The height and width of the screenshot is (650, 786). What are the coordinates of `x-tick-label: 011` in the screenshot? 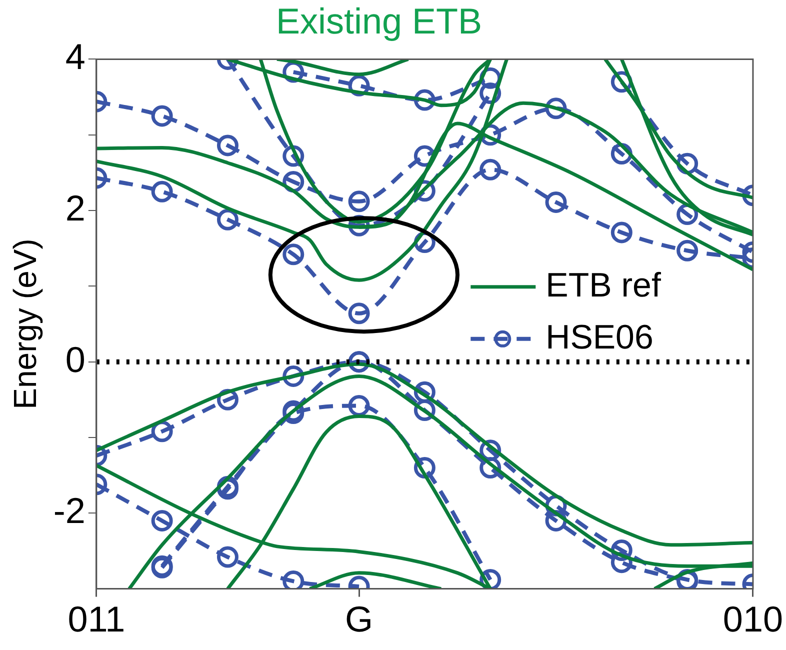 It's located at (97, 619).